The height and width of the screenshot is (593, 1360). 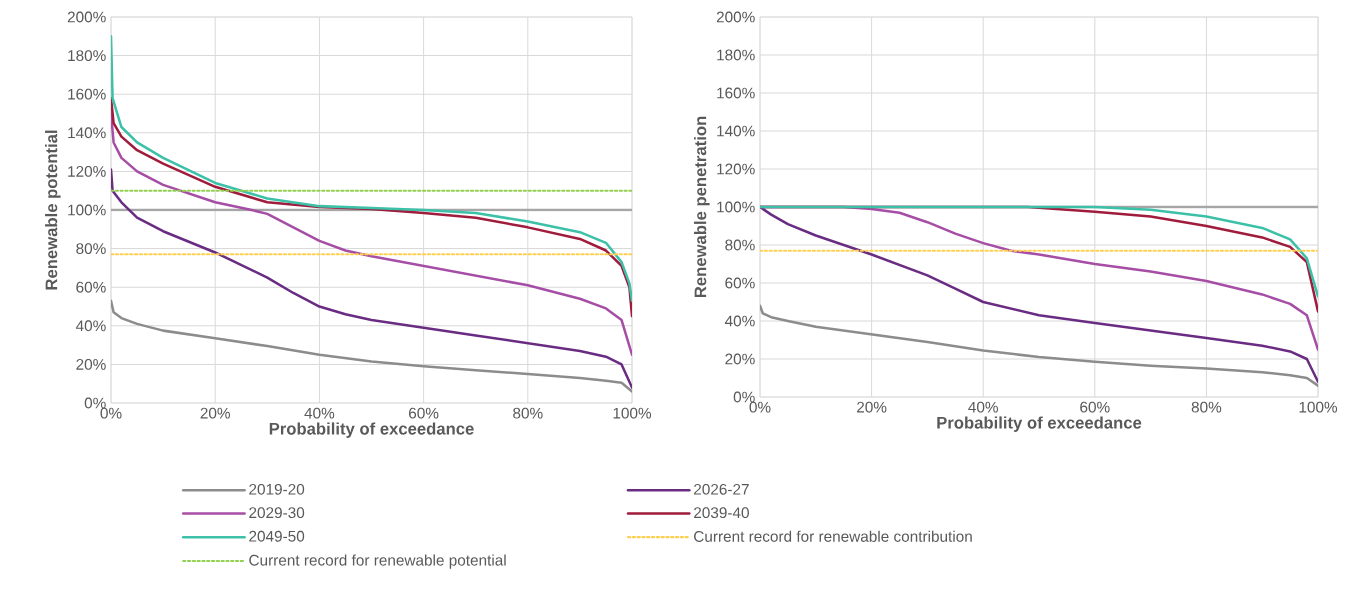 I want to click on legend-label: Current record for renewable potential, so click(x=377, y=561).